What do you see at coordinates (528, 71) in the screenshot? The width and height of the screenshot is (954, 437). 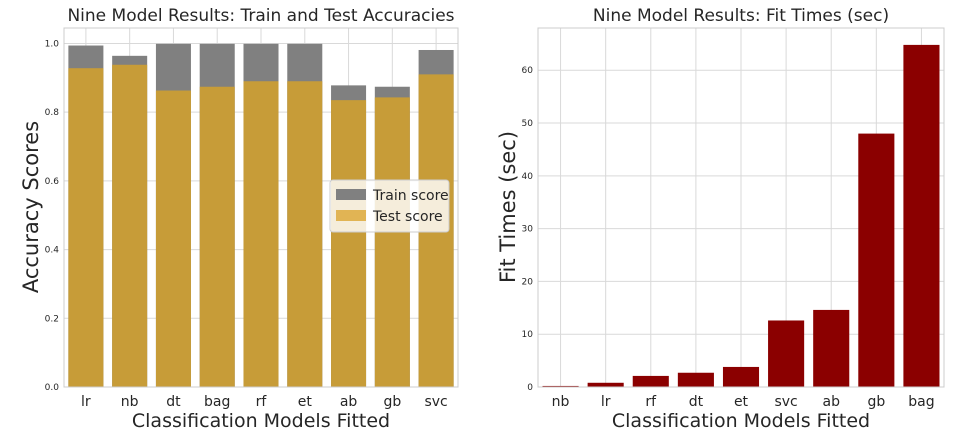 I see `fit-times-y-tick-label: 60` at bounding box center [528, 71].